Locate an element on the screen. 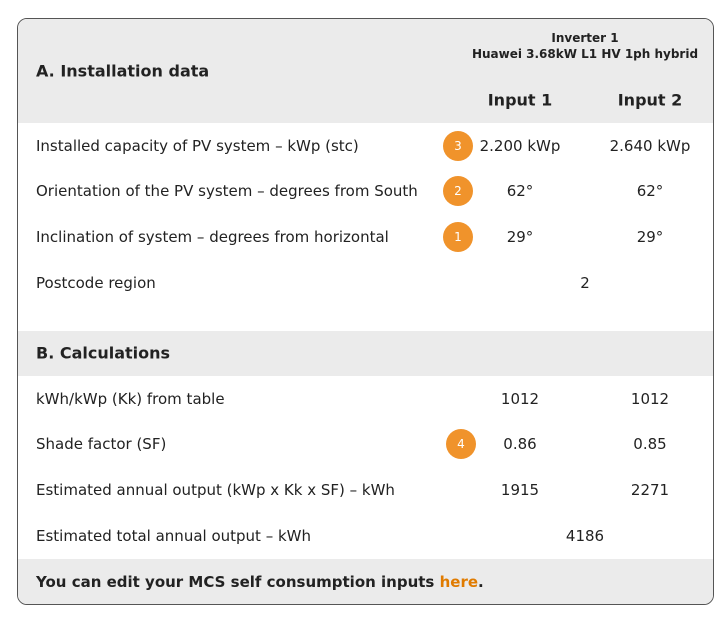  cell-value: 4186 is located at coordinates (585, 536).